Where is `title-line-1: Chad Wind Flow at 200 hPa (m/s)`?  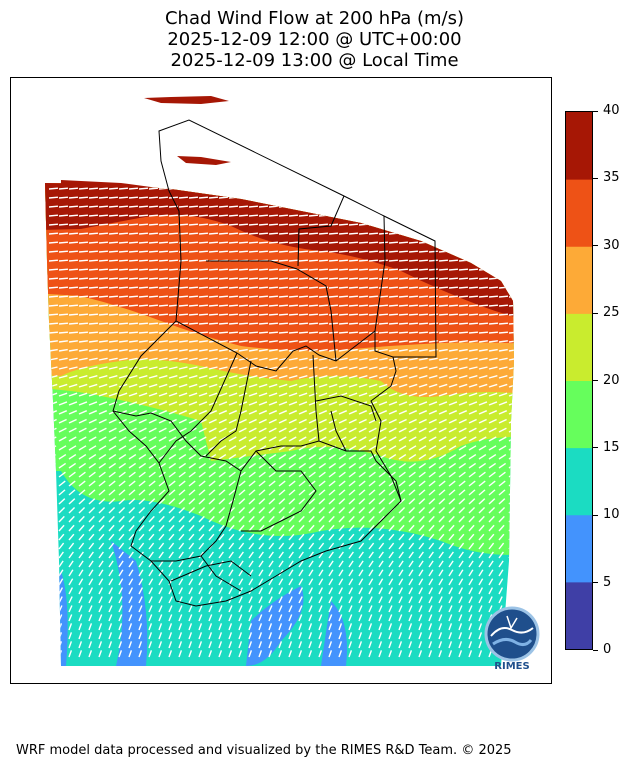 title-line-1: Chad Wind Flow at 200 hPa (m/s) is located at coordinates (314, 18).